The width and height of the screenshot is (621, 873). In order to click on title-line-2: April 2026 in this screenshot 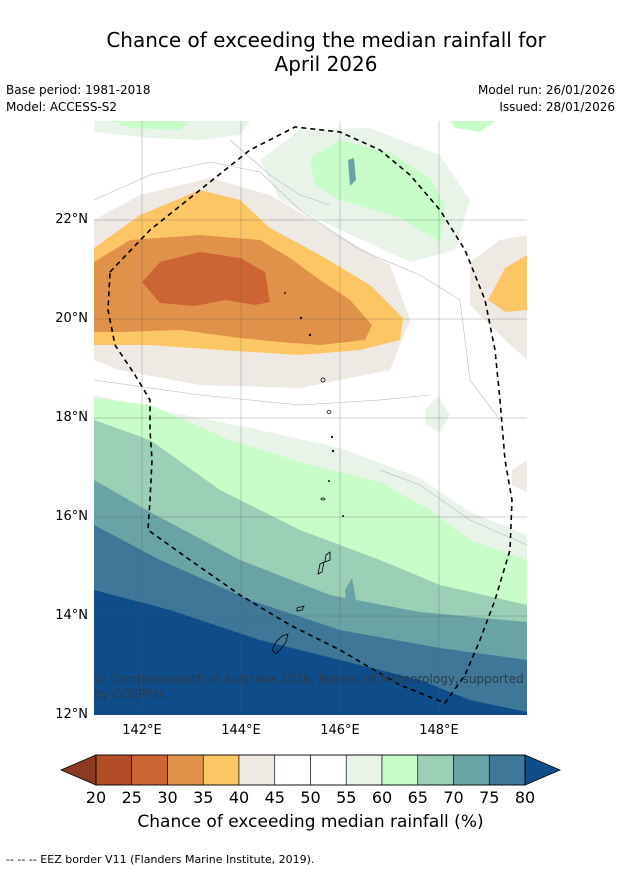, I will do `click(326, 64)`.